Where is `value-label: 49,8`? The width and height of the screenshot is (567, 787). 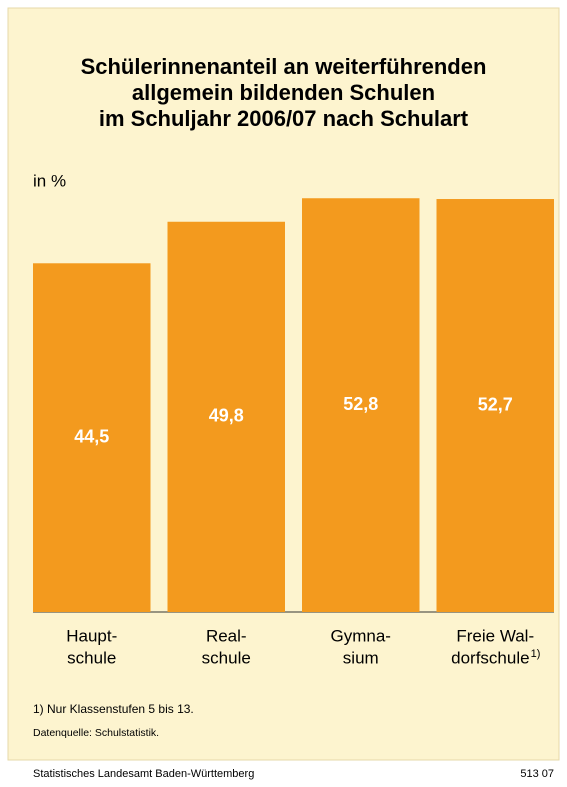
value-label: 49,8 is located at coordinates (226, 416).